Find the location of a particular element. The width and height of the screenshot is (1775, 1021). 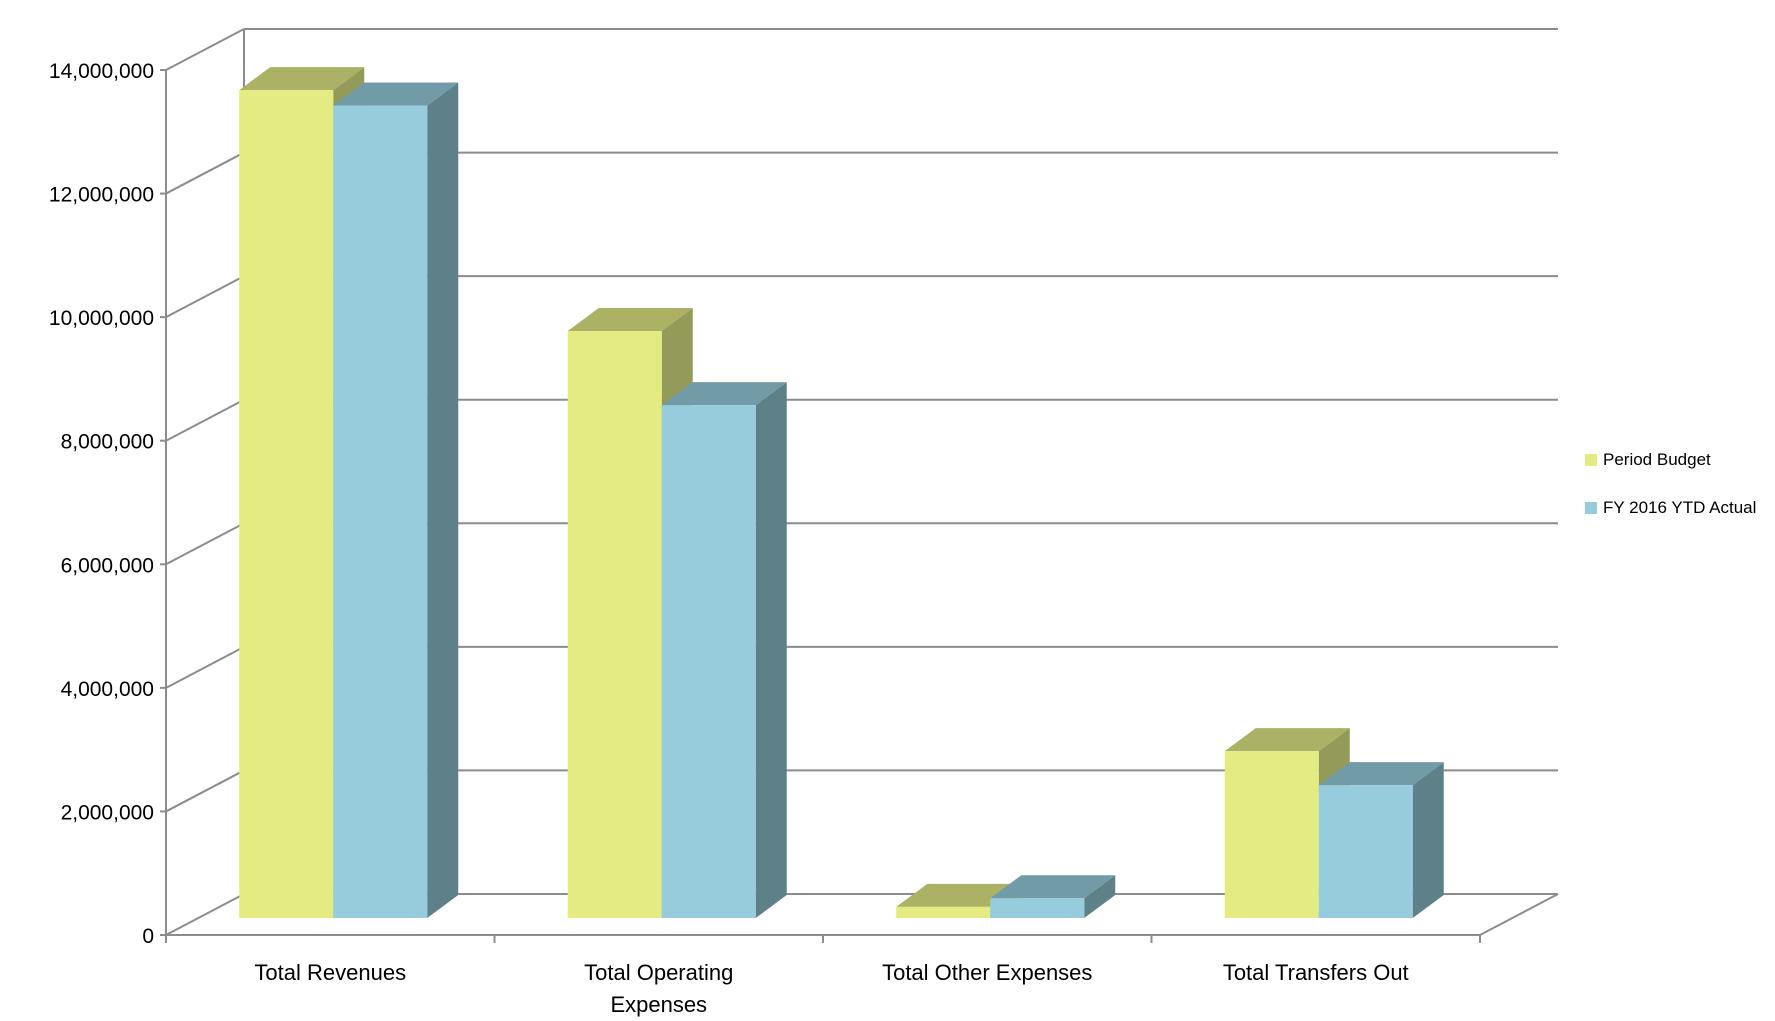

legend: Period Budget FY 2016 YTD Actual is located at coordinates (1670, 496).